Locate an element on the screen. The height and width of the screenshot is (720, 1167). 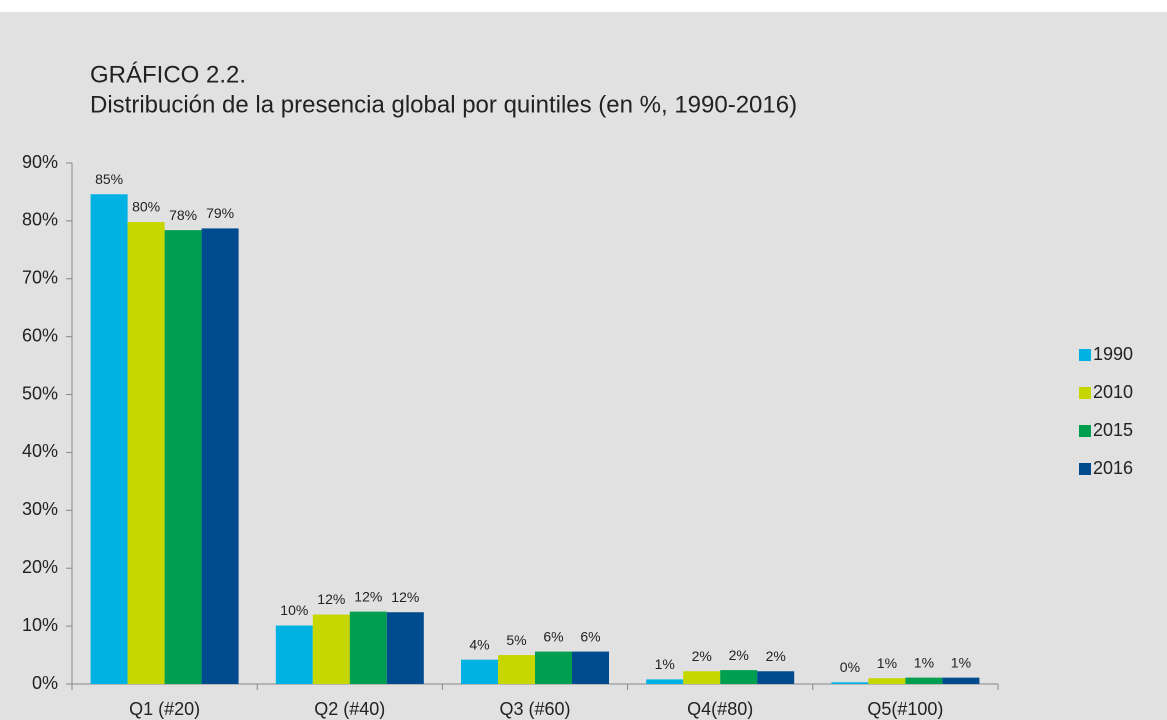
data-label: 10% is located at coordinates (294, 610).